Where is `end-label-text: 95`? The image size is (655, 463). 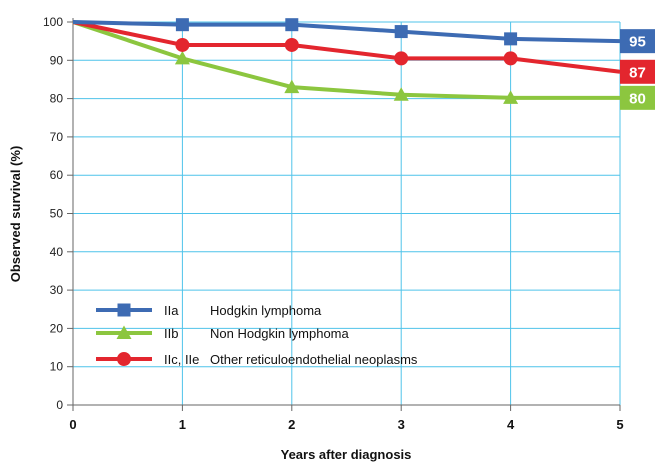 end-label-text: 95 is located at coordinates (637, 42).